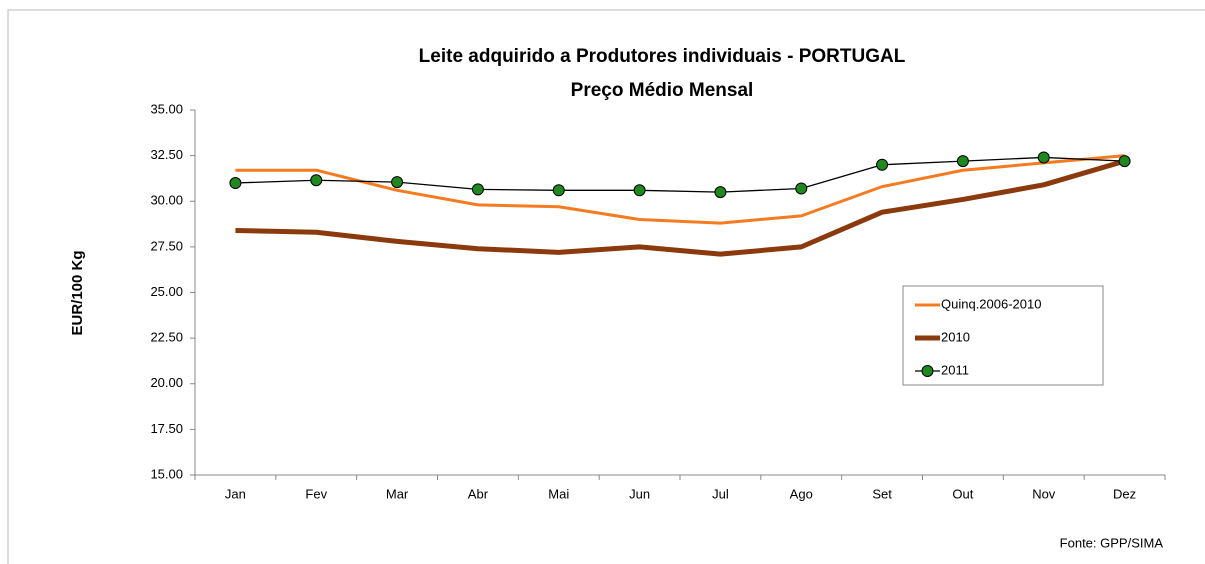 The height and width of the screenshot is (564, 1205). What do you see at coordinates (166, 200) in the screenshot?
I see `y-tick-label: 30.00` at bounding box center [166, 200].